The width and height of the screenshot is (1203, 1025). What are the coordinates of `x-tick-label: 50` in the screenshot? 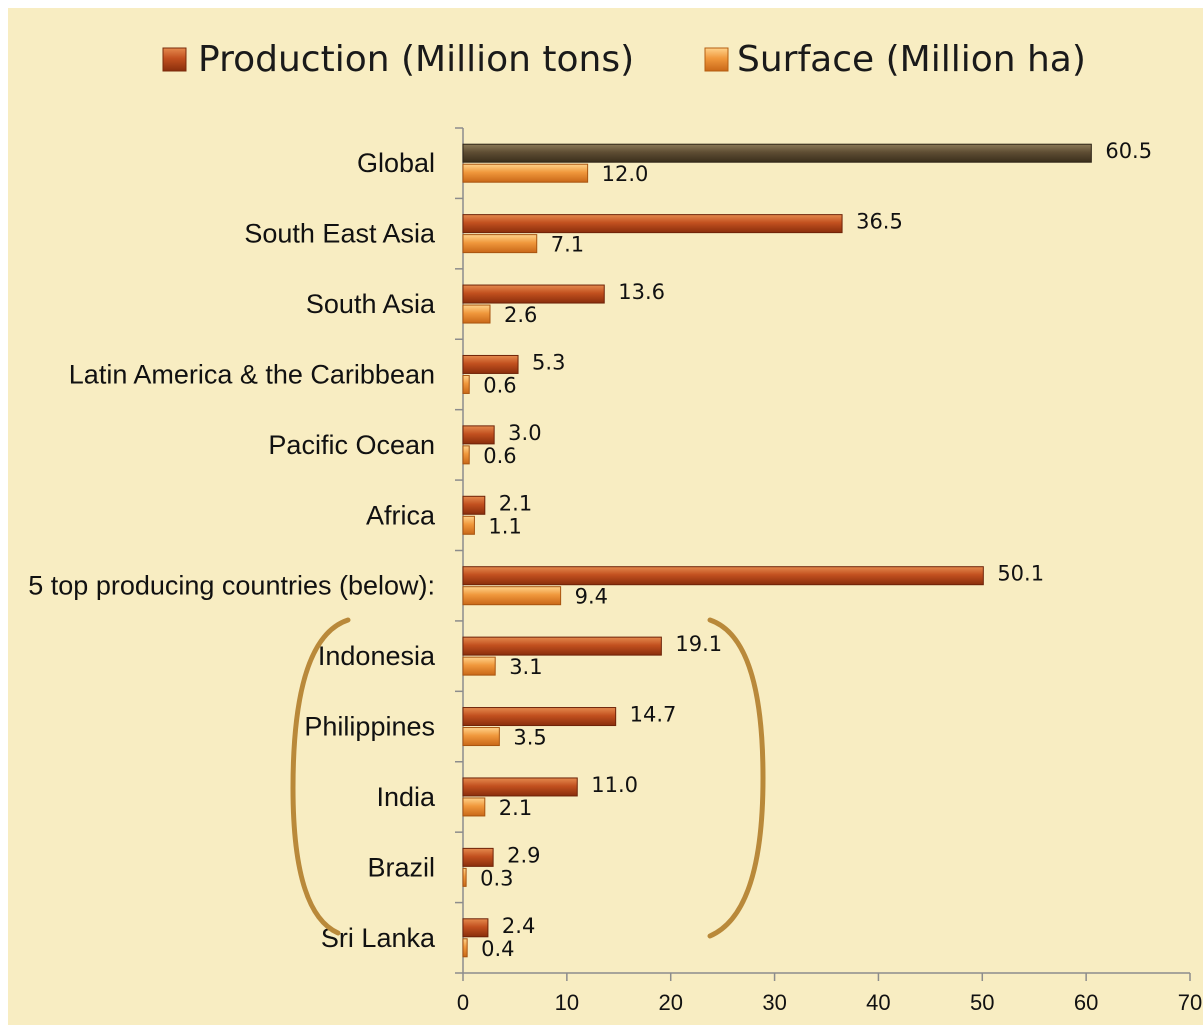 It's located at (982, 1002).